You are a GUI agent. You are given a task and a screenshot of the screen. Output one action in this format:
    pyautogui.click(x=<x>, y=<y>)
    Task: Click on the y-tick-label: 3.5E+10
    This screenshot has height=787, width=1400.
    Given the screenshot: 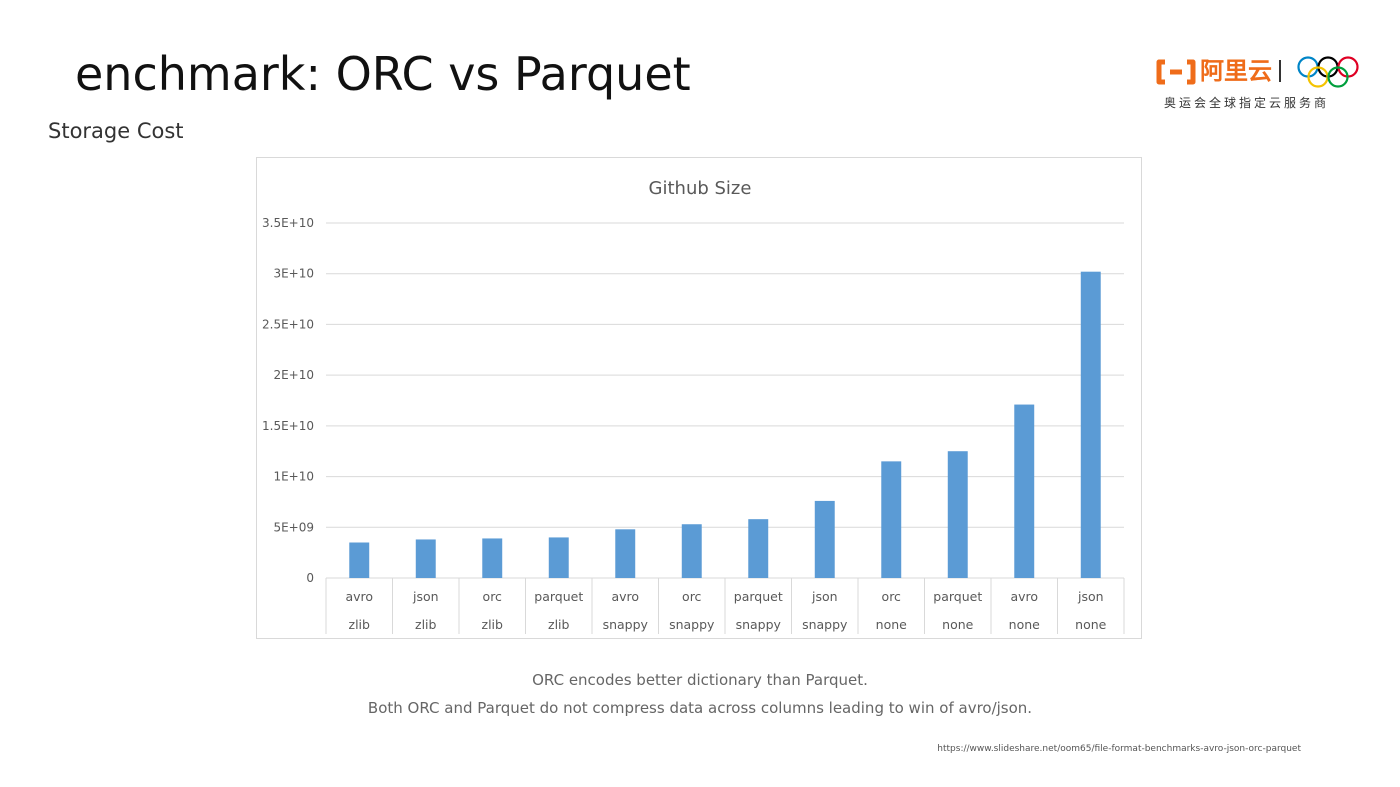 What is the action you would take?
    pyautogui.click(x=288, y=223)
    